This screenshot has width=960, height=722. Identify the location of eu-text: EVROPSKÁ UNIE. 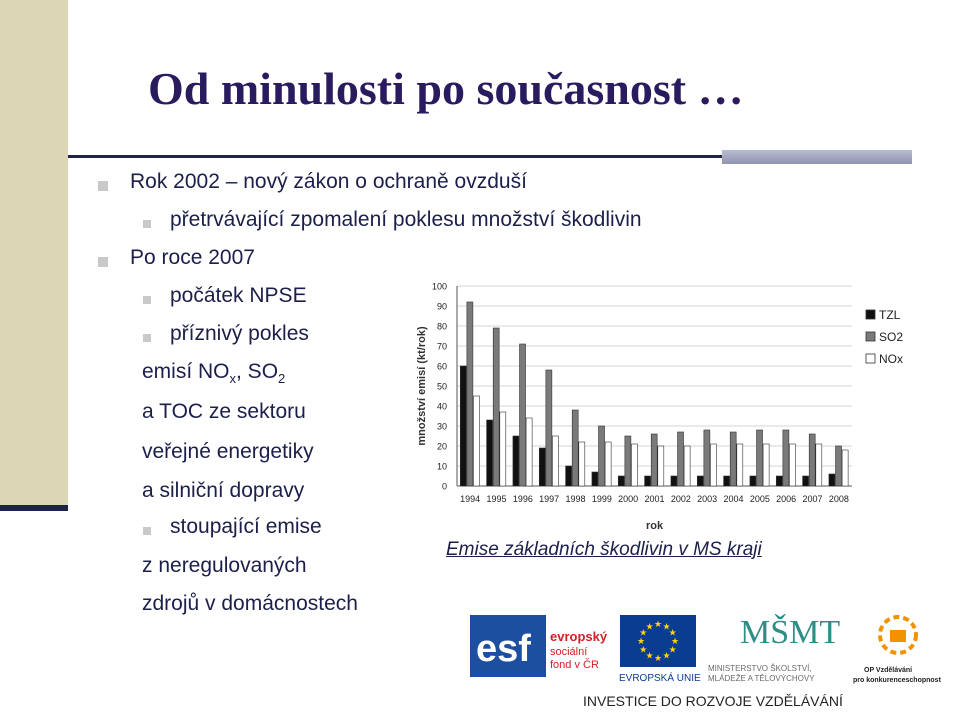
(660, 677).